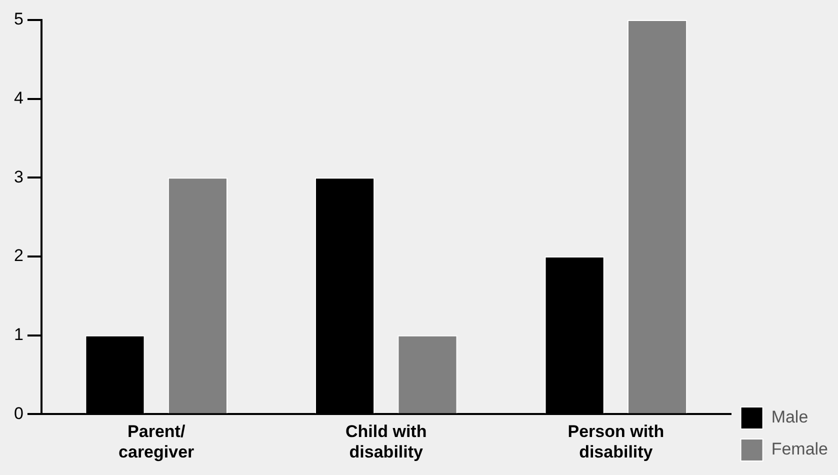 This screenshot has width=838, height=475. Describe the element at coordinates (799, 449) in the screenshot. I see `legend-label: Female` at that location.